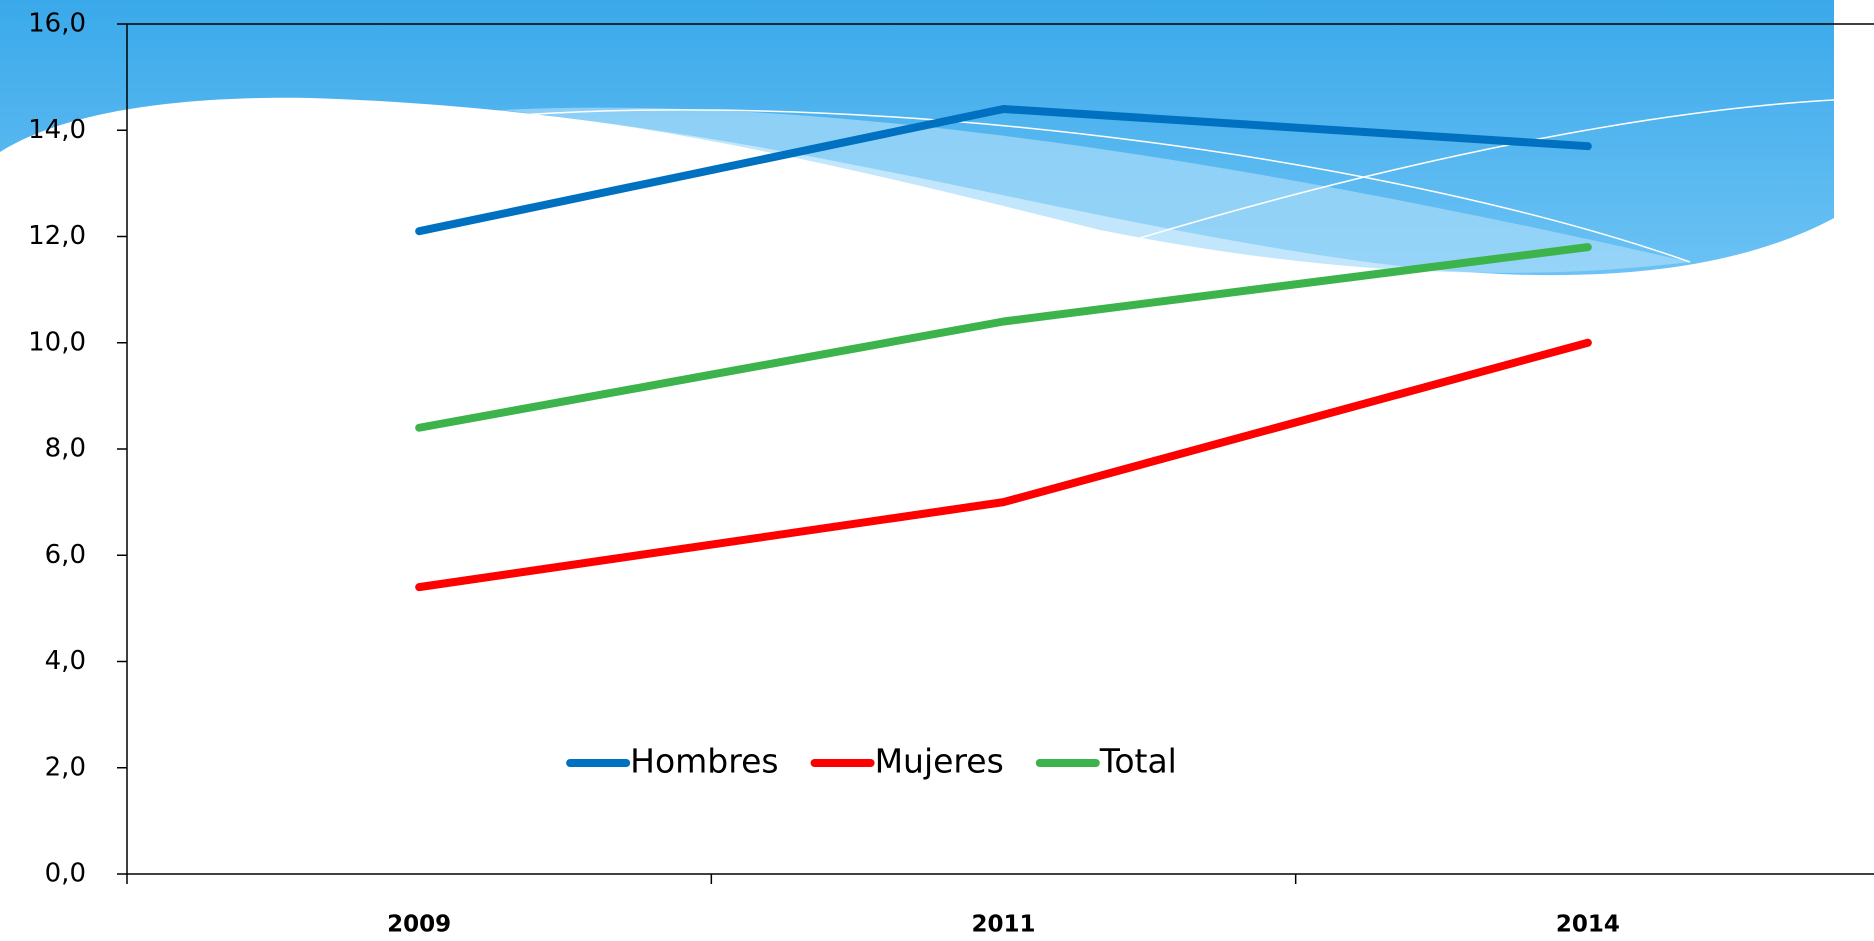  Describe the element at coordinates (65, 449) in the screenshot. I see `y-tick-label: 8,0` at that location.